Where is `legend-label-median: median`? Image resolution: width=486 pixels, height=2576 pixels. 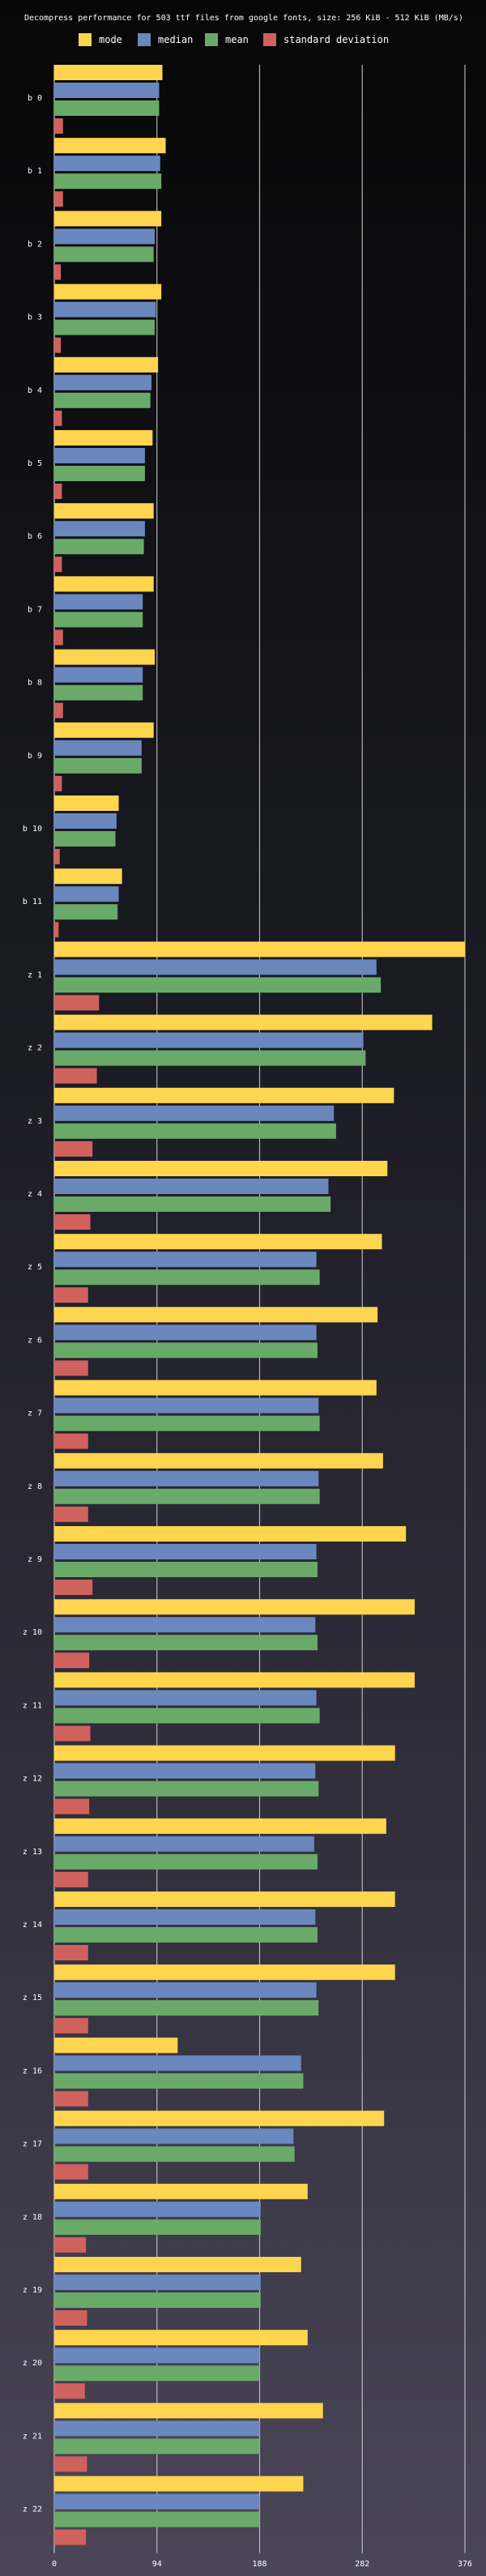
legend-label-median: median is located at coordinates (175, 39).